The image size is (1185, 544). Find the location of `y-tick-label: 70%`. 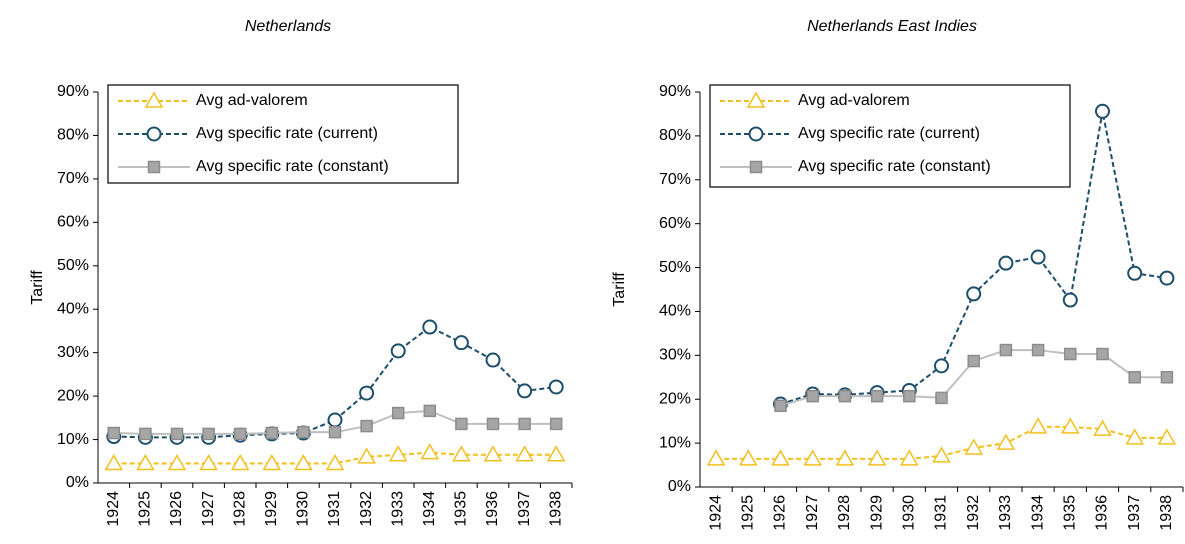

y-tick-label: 70% is located at coordinates (675, 179).